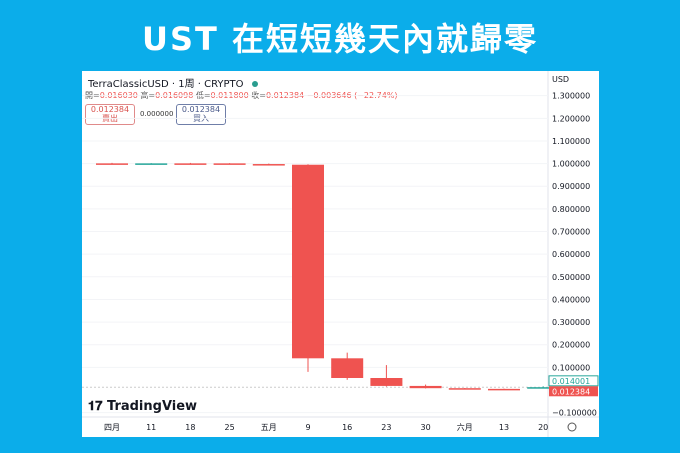 The width and height of the screenshot is (680, 453). Describe the element at coordinates (571, 118) in the screenshot. I see `y-tick-label: 1.200000` at that location.